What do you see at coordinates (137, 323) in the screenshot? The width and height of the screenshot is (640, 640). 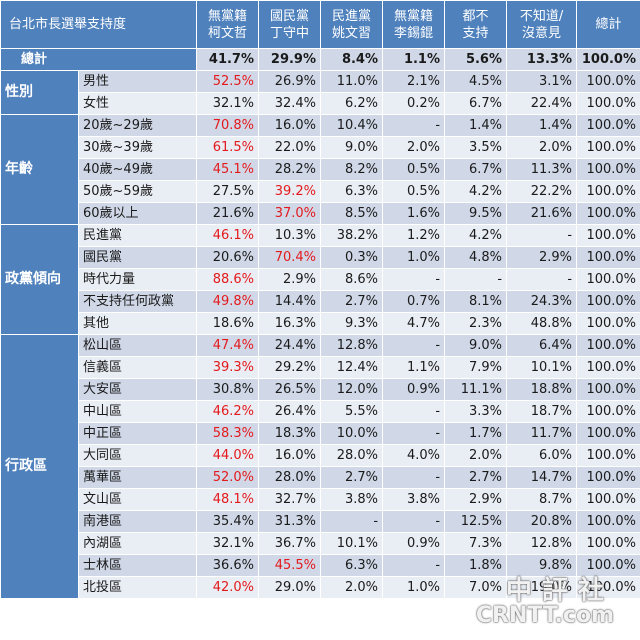 I see `row-label: 其他` at bounding box center [137, 323].